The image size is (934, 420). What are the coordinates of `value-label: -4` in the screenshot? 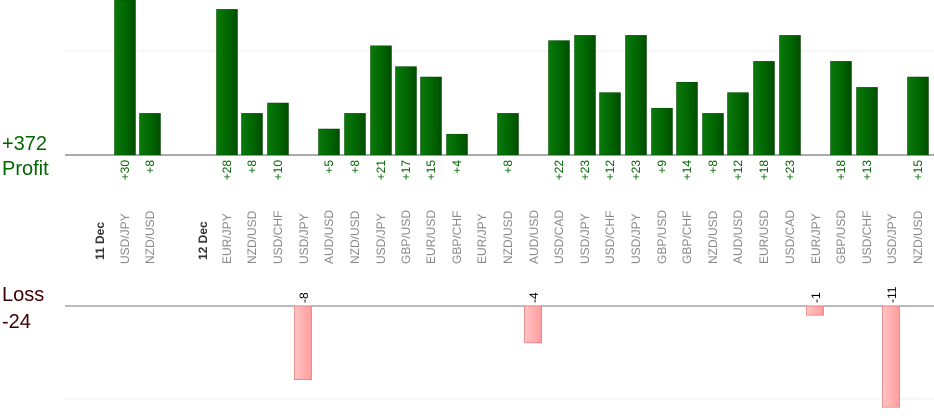 It's located at (534, 297).